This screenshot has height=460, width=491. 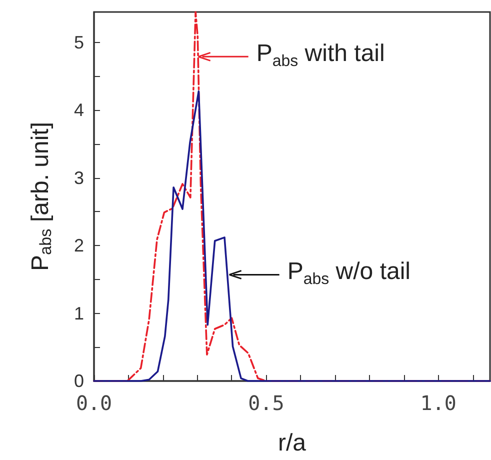 I want to click on annotation: P$_{abs}$ w/o tail, so click(x=349, y=273).